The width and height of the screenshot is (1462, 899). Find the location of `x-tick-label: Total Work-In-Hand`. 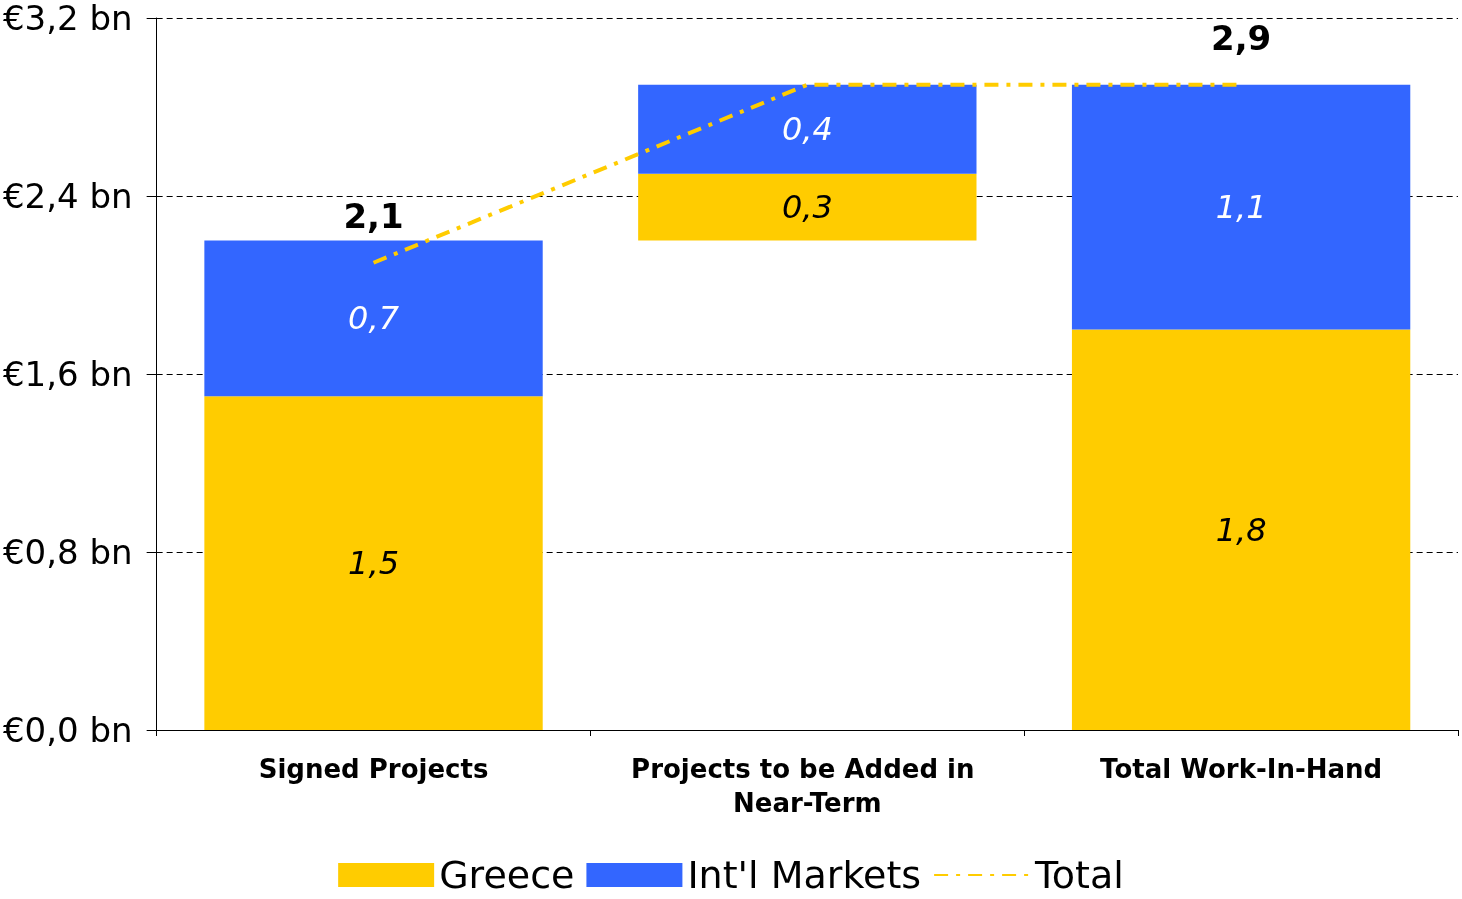

x-tick-label: Total Work-In-Hand is located at coordinates (1241, 769).